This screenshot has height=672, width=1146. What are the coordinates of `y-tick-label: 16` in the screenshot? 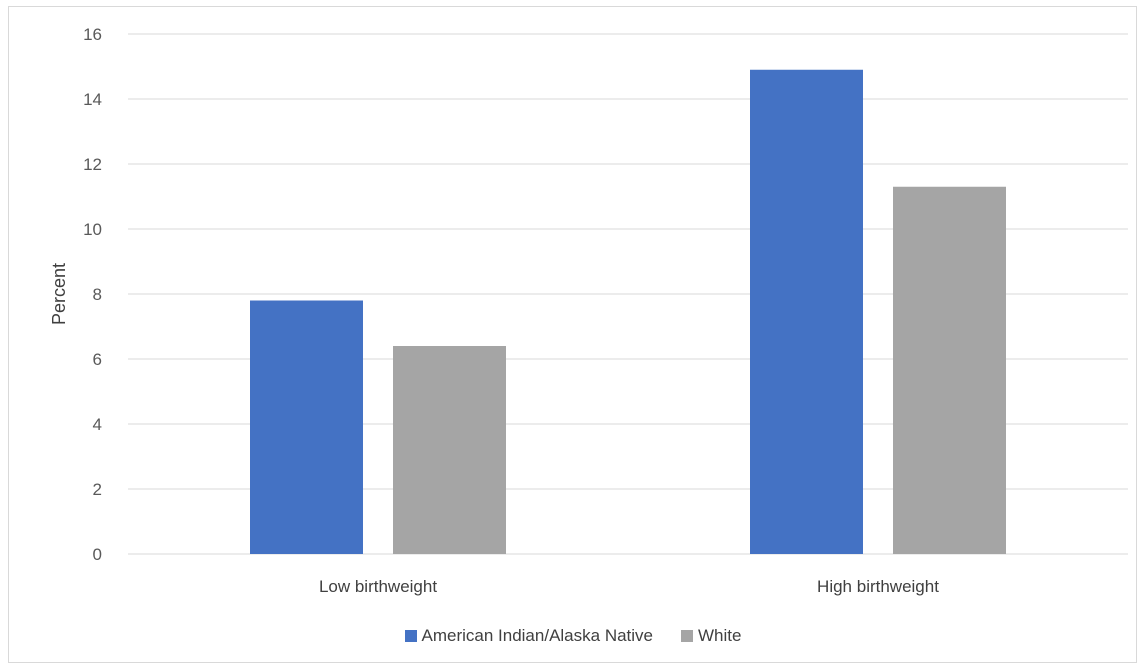 It's located at (92, 34).